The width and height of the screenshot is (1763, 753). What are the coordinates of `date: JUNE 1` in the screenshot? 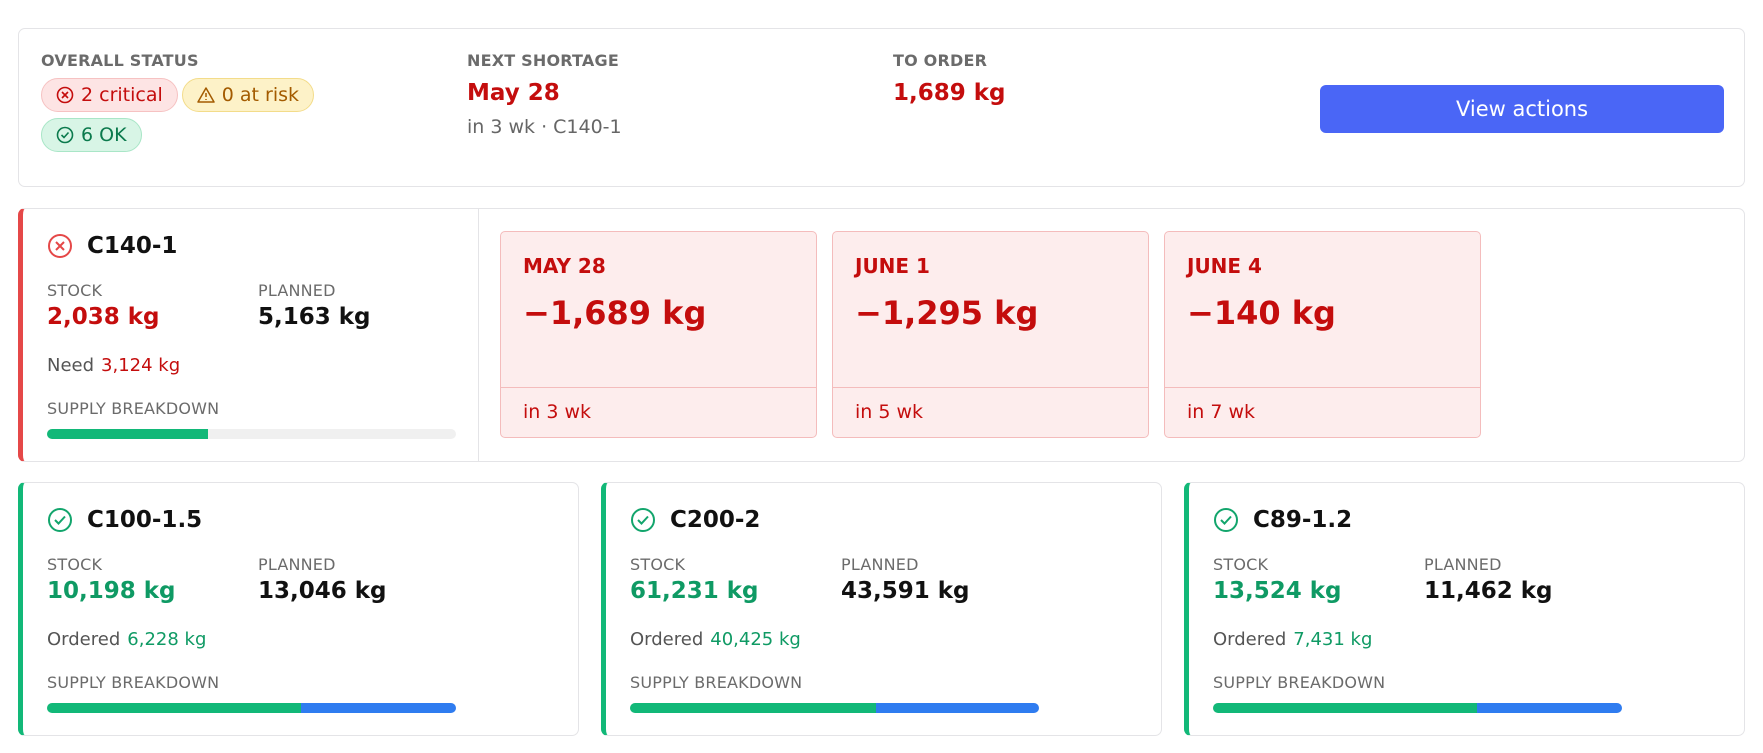 It's located at (892, 266).